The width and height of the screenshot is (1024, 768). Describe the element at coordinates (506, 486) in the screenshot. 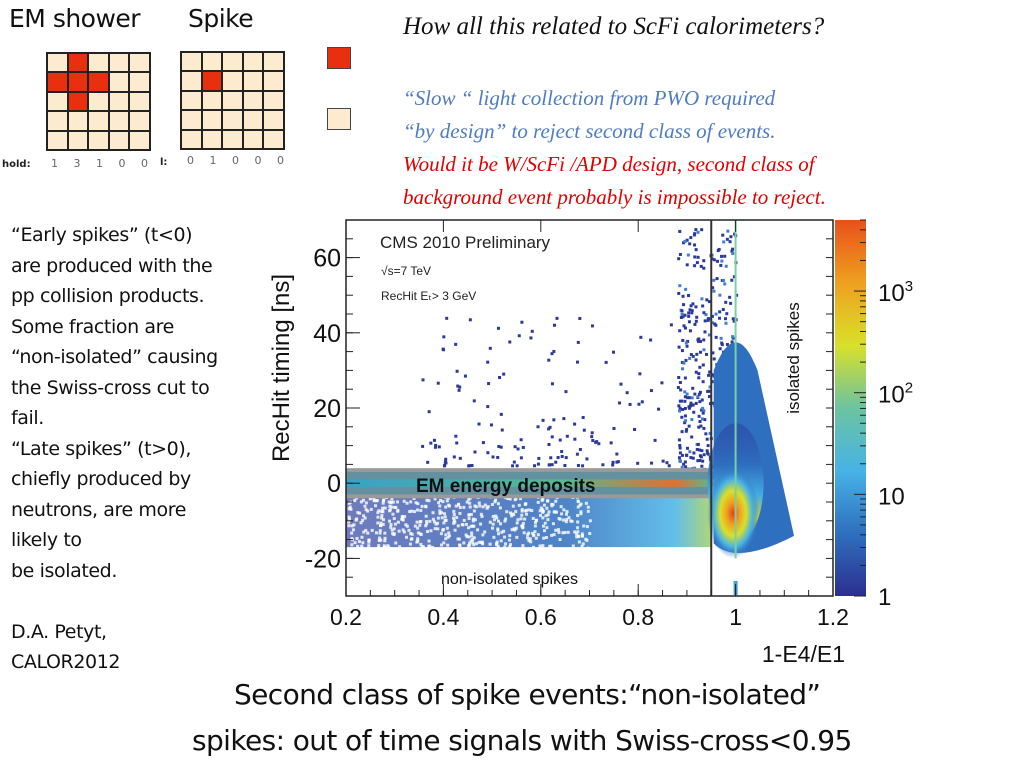

I see `em-deposits-label: EM energy deposits` at that location.